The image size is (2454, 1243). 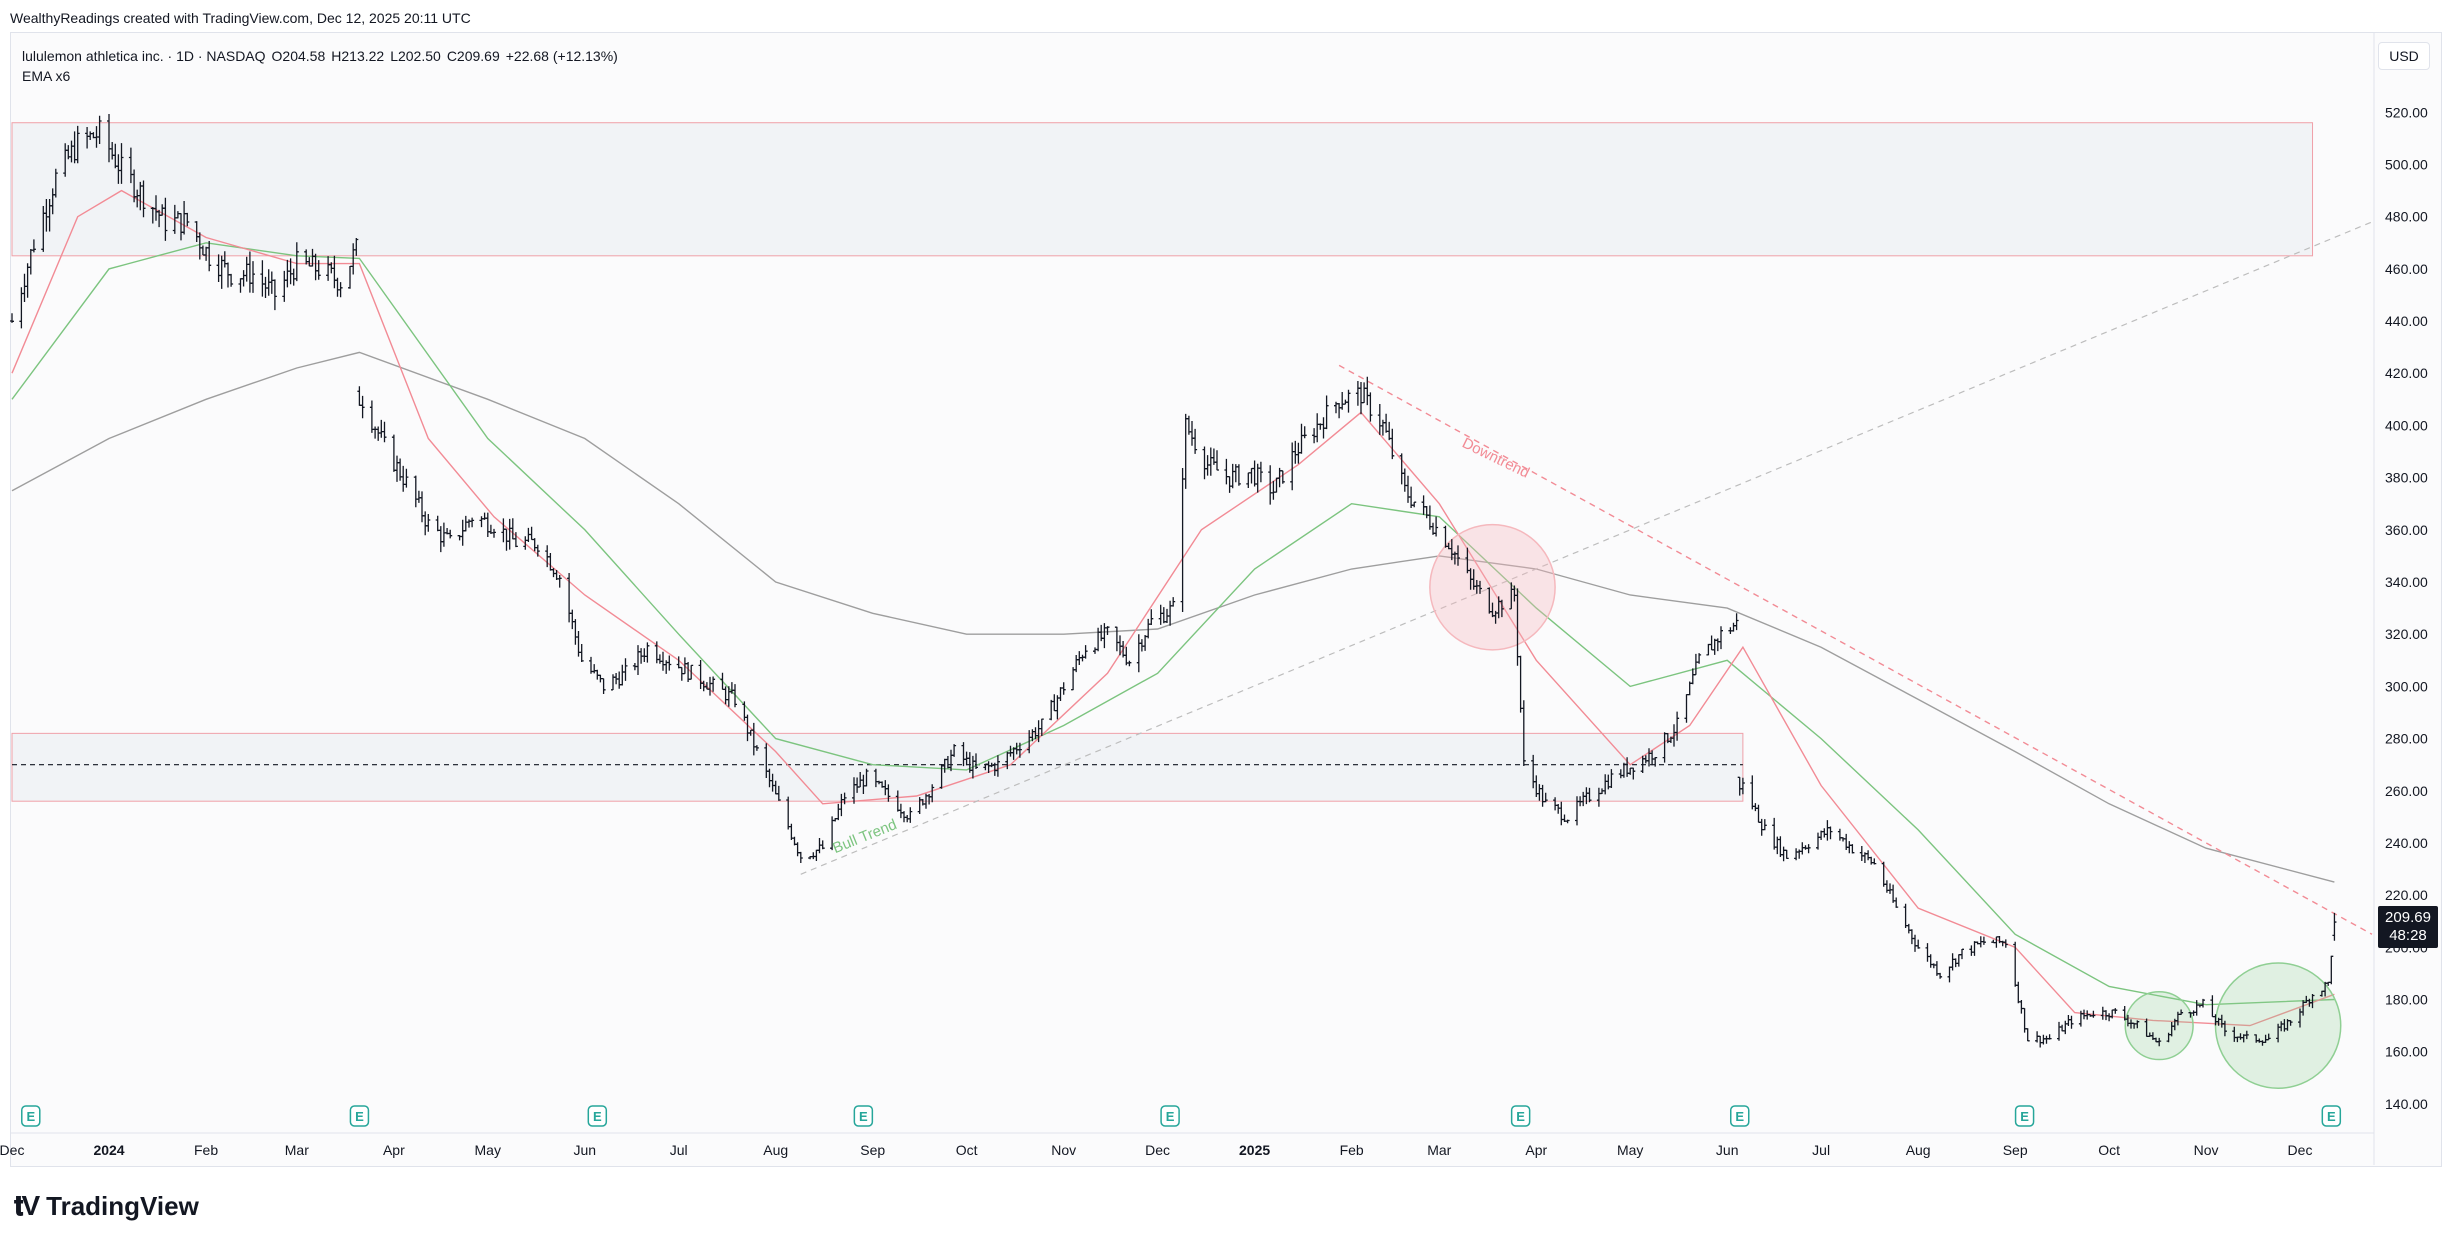 What do you see at coordinates (46, 76) in the screenshot?
I see `legend-indicator: EMA x6` at bounding box center [46, 76].